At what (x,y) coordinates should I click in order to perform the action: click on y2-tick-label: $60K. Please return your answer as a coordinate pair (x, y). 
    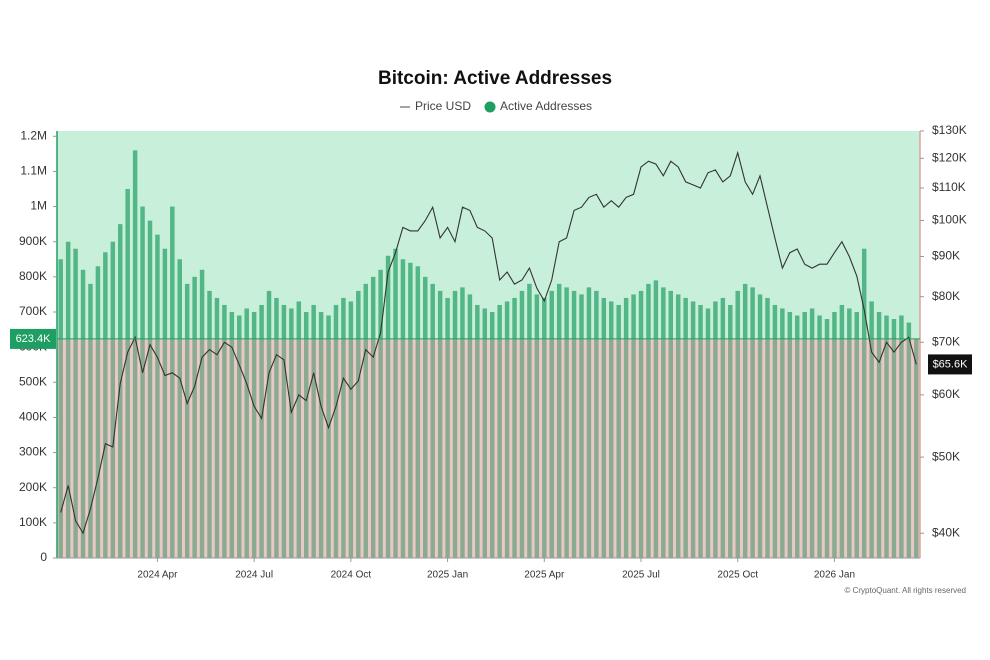
    Looking at the image, I should click on (946, 394).